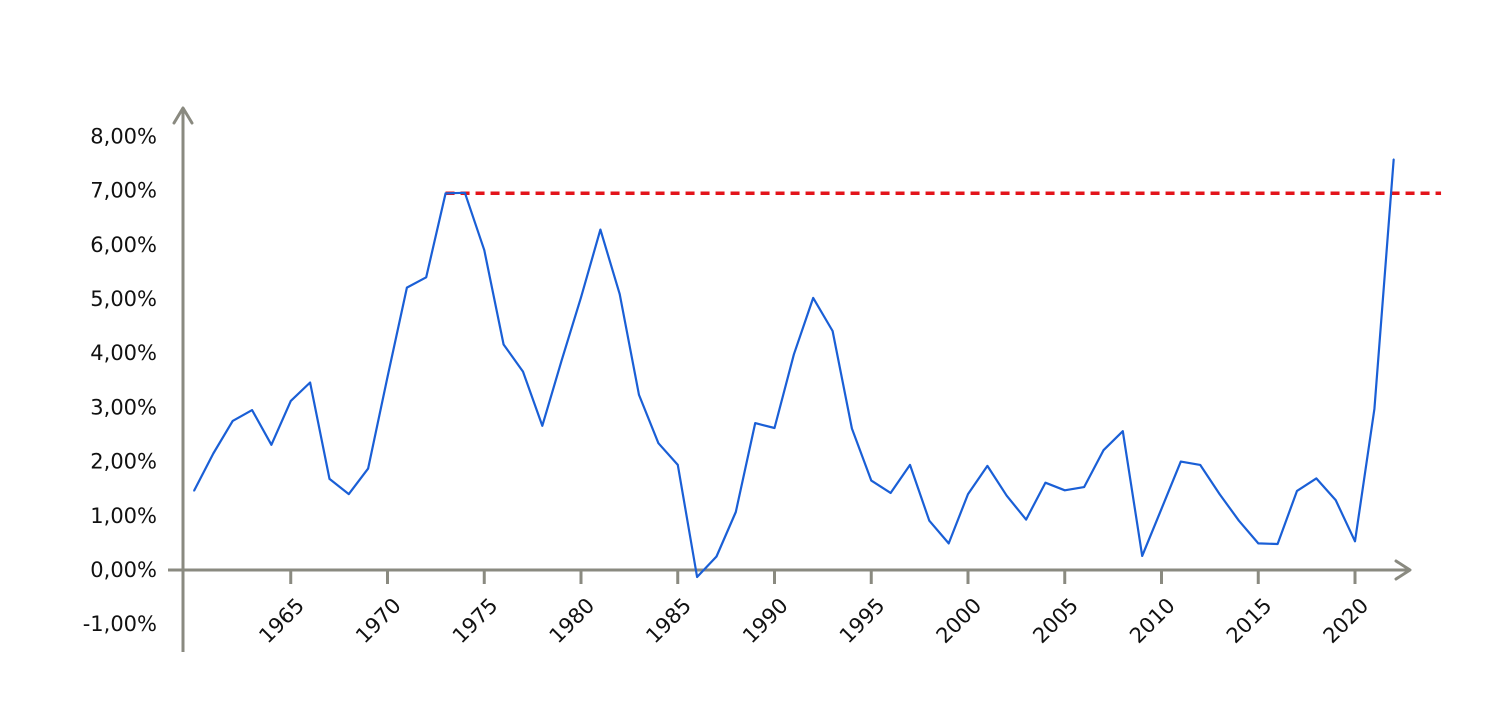 Image resolution: width=1500 pixels, height=708 pixels. Describe the element at coordinates (862, 620) in the screenshot. I see `x-tick-label: 1995` at that location.